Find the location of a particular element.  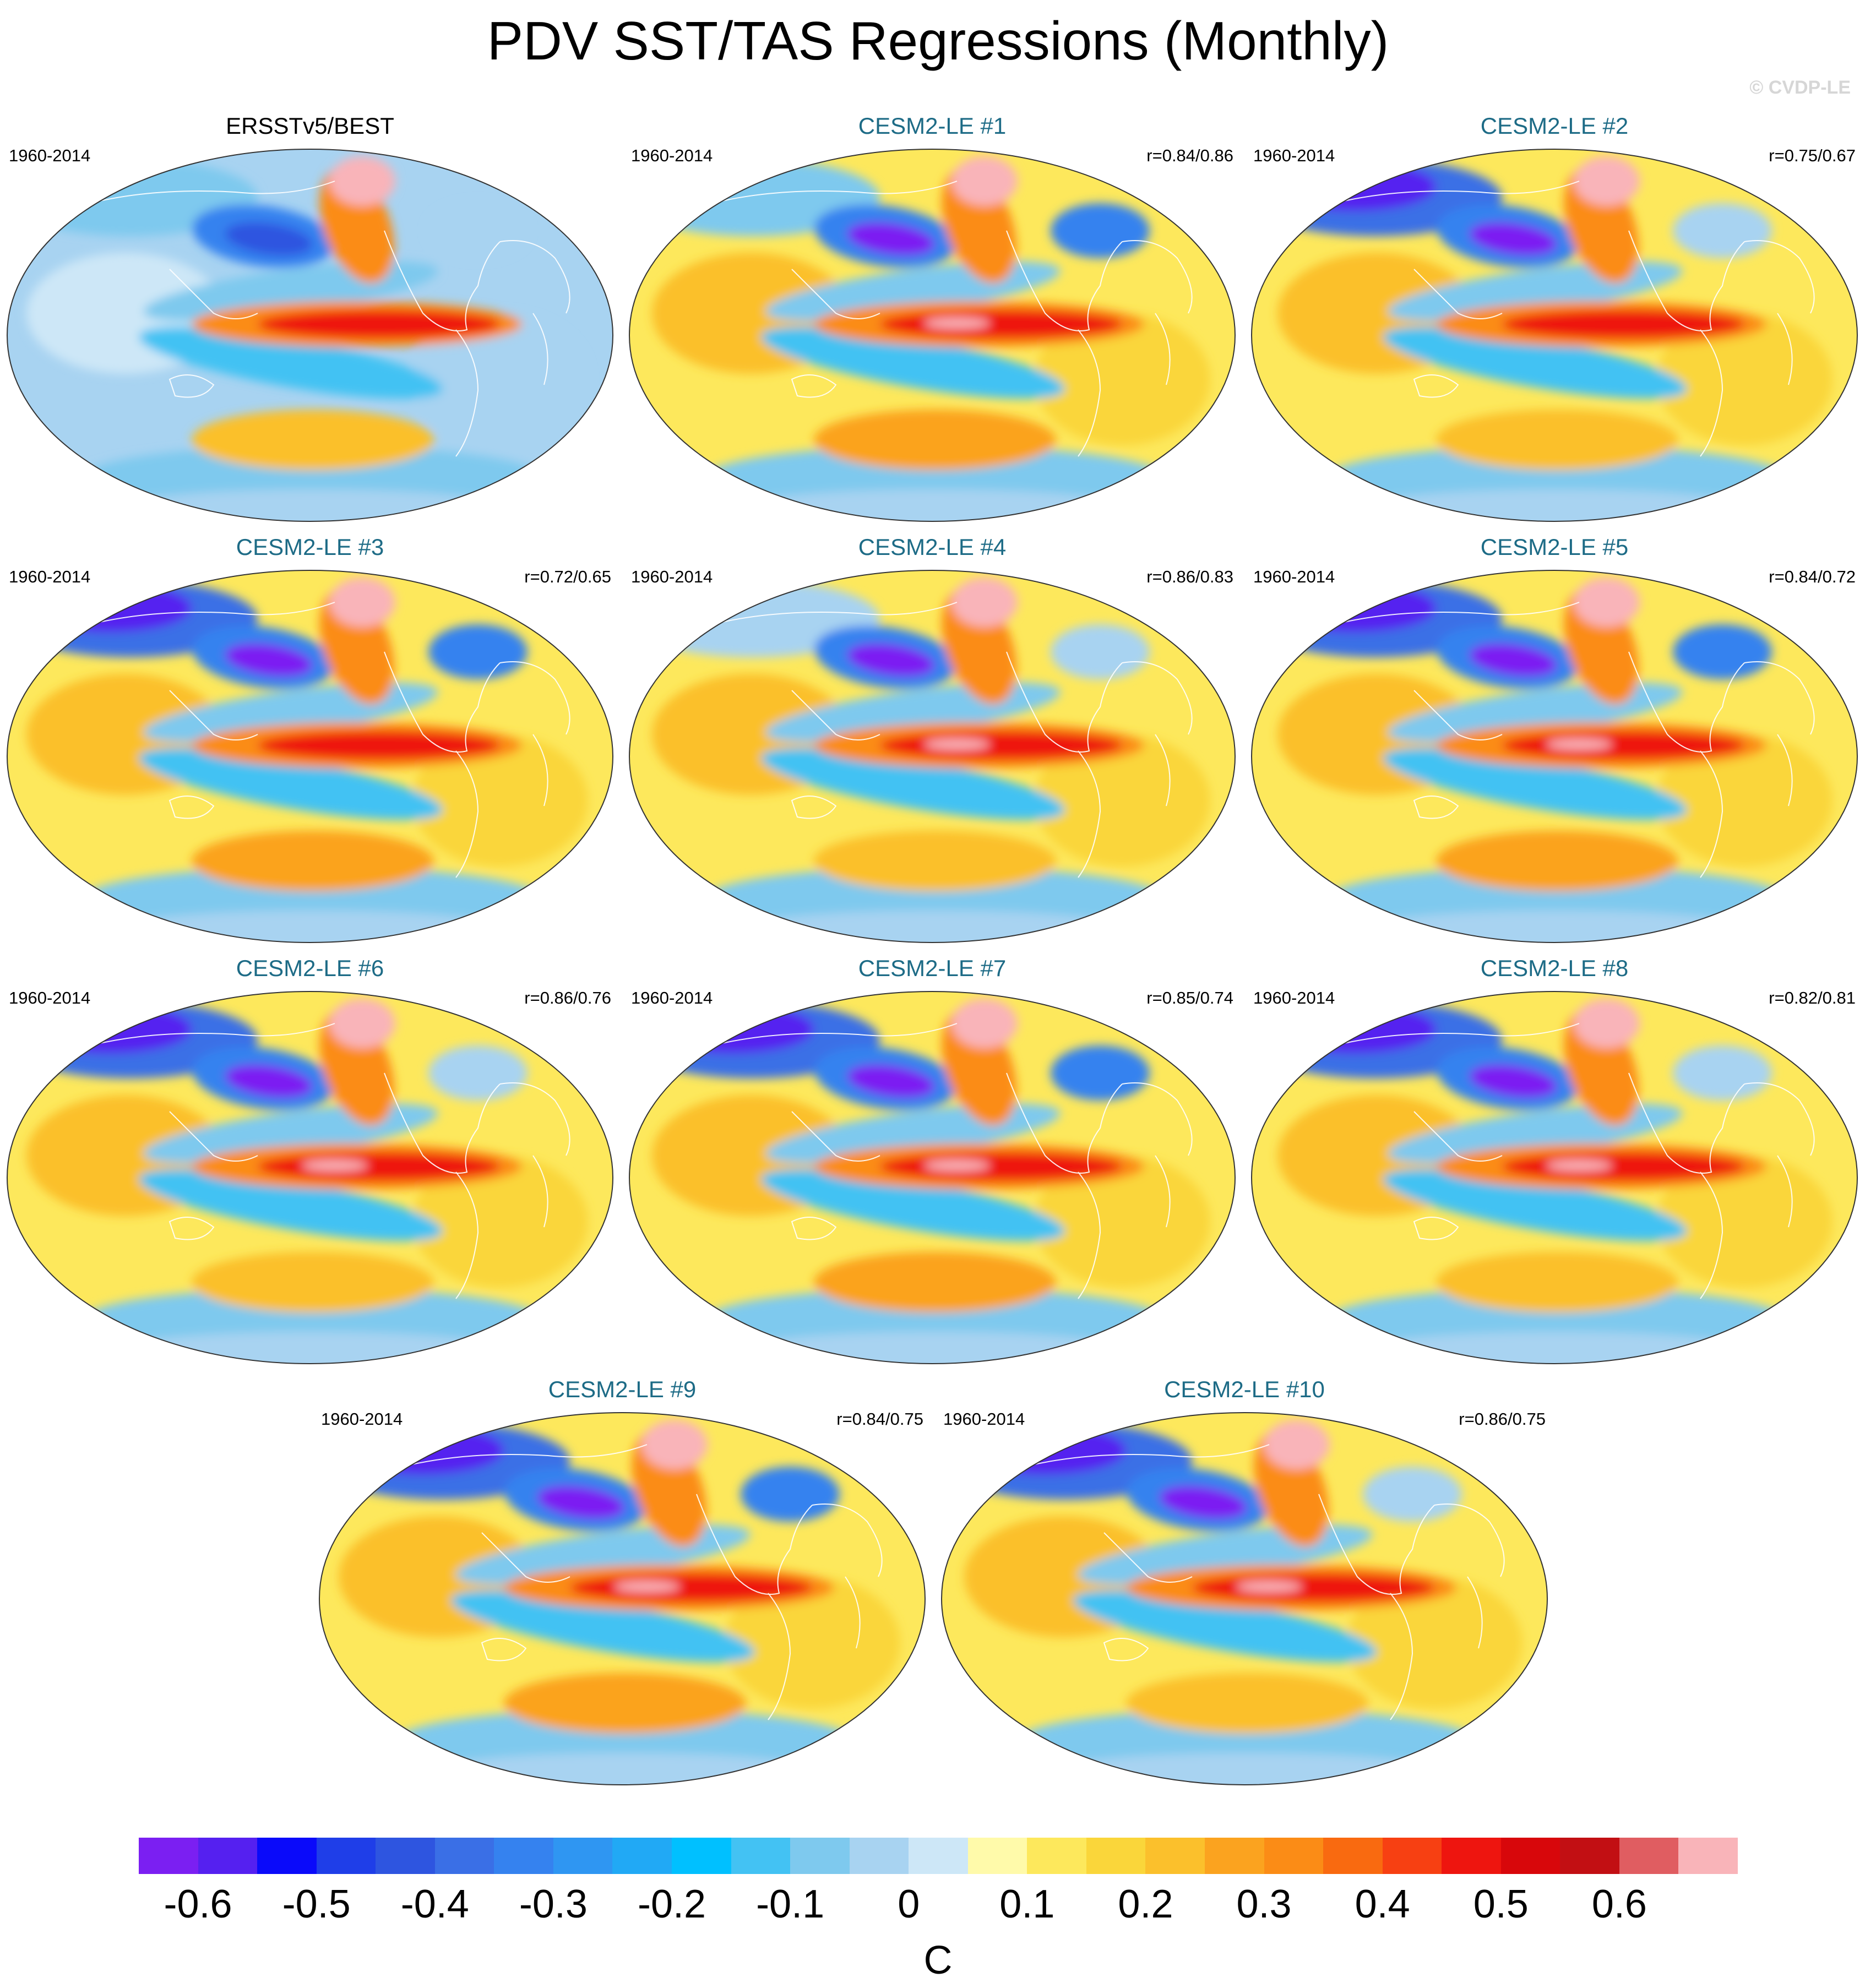

map-panel: CESM2-LE #8 1960-2014 r=0.82/0.81 is located at coordinates (1555, 1159).